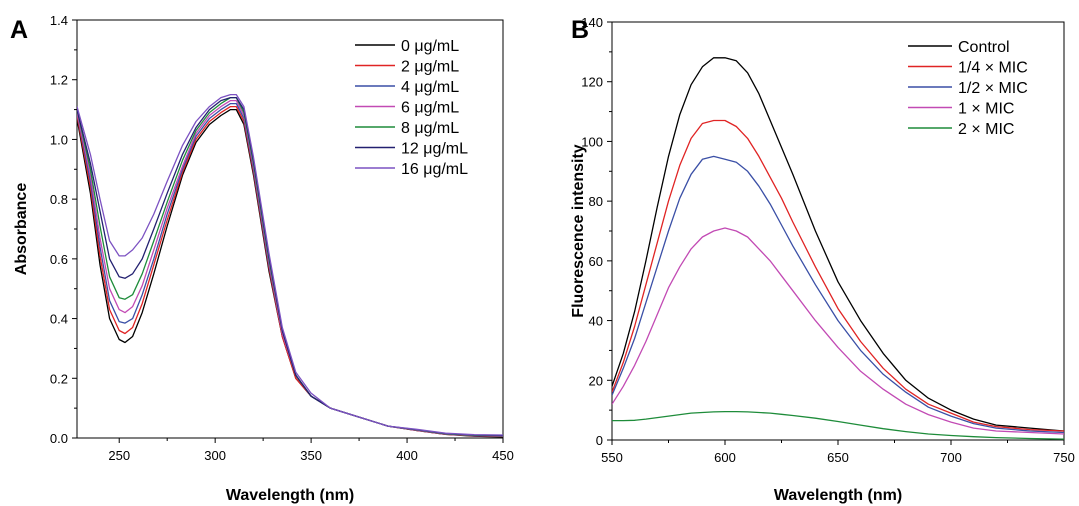 The height and width of the screenshot is (506, 1079). What do you see at coordinates (59, 199) in the screenshot?
I see `y-tick-label: 0.8` at bounding box center [59, 199].